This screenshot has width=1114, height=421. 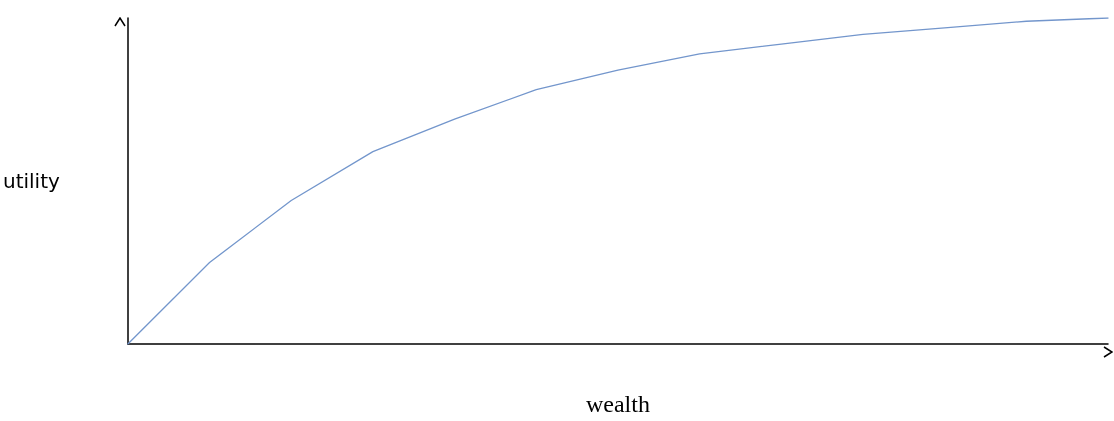 What do you see at coordinates (617, 404) in the screenshot?
I see `x-axis-title: wealth` at bounding box center [617, 404].